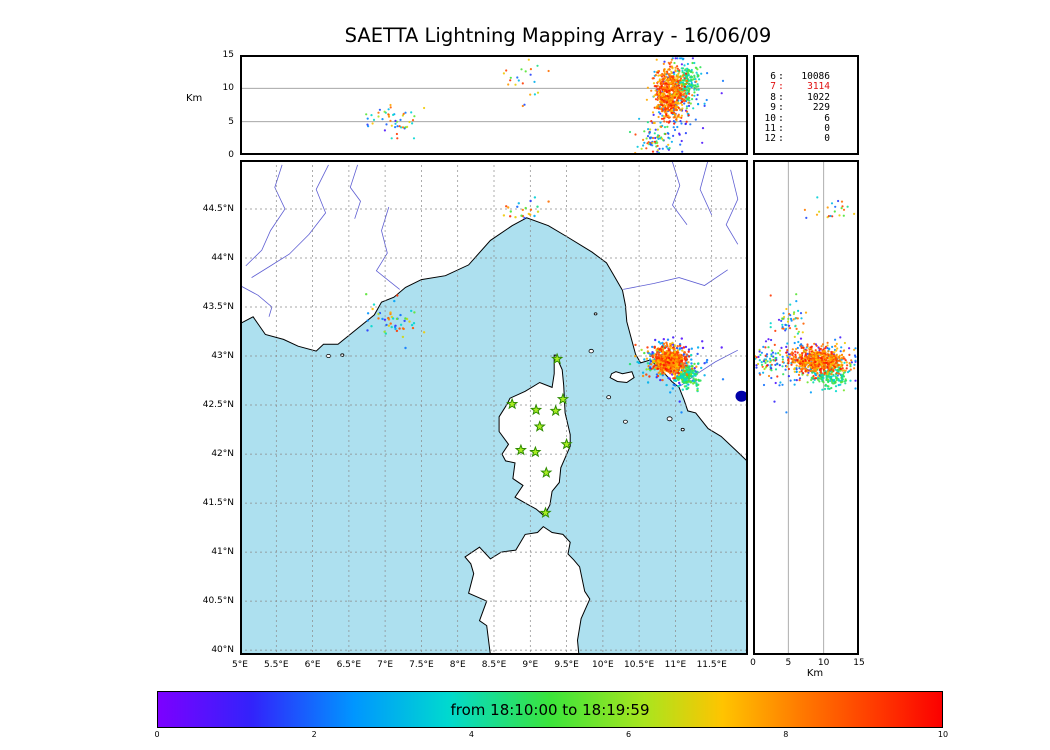 The height and width of the screenshot is (750, 1050). Describe the element at coordinates (800, 108) in the screenshot. I see `station-count-row-9: 9:229` at that location.